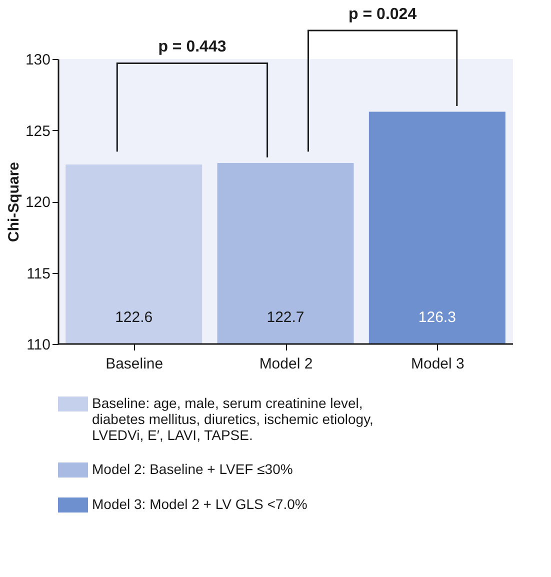 The height and width of the screenshot is (577, 551). What do you see at coordinates (37, 60) in the screenshot?
I see `y-tick-label: 130` at bounding box center [37, 60].